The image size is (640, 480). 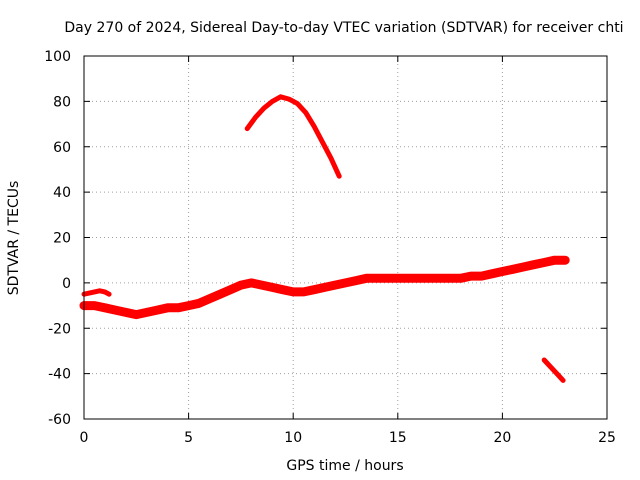 What do you see at coordinates (188, 438) in the screenshot?
I see `x-tick-label: 5` at bounding box center [188, 438].